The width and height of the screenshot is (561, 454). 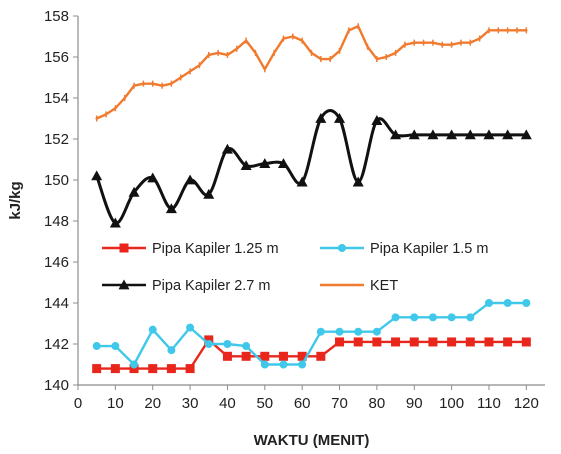 What do you see at coordinates (56, 262) in the screenshot?
I see `y-tick-label: 146` at bounding box center [56, 262].